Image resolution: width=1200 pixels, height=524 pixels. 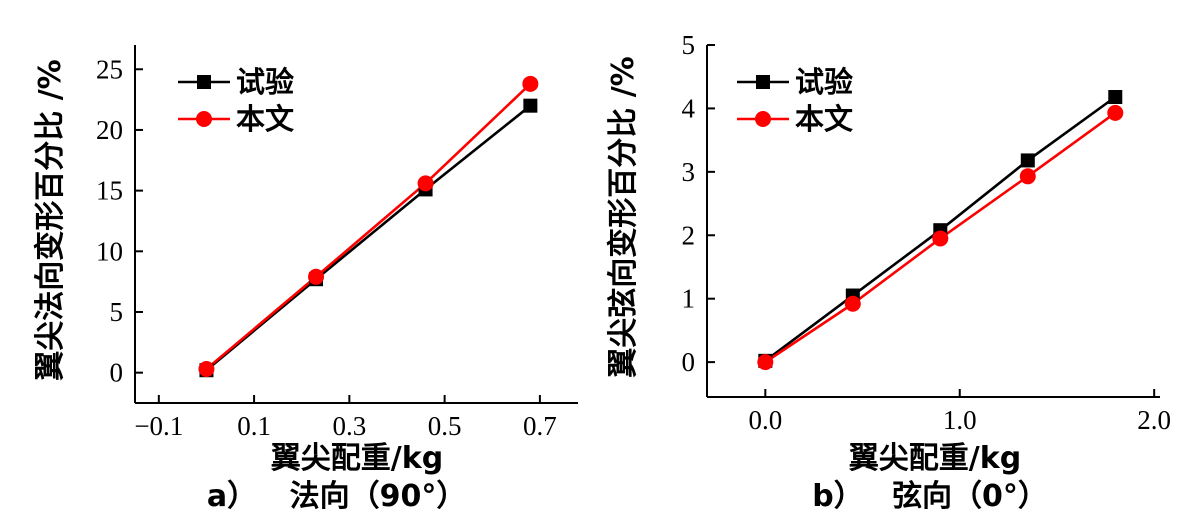 I want to click on x-tick-label: 1.0, so click(x=960, y=420).